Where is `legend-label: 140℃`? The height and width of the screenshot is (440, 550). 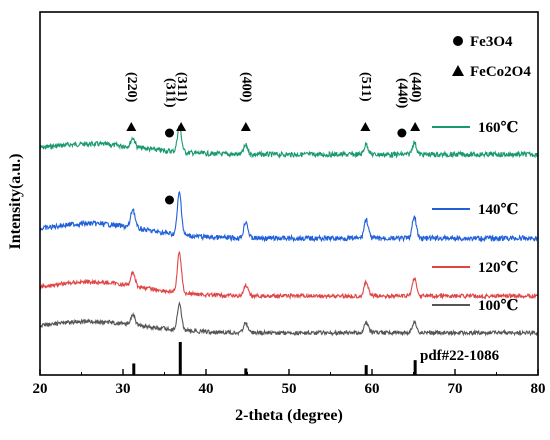 legend-label: 140℃ is located at coordinates (498, 210).